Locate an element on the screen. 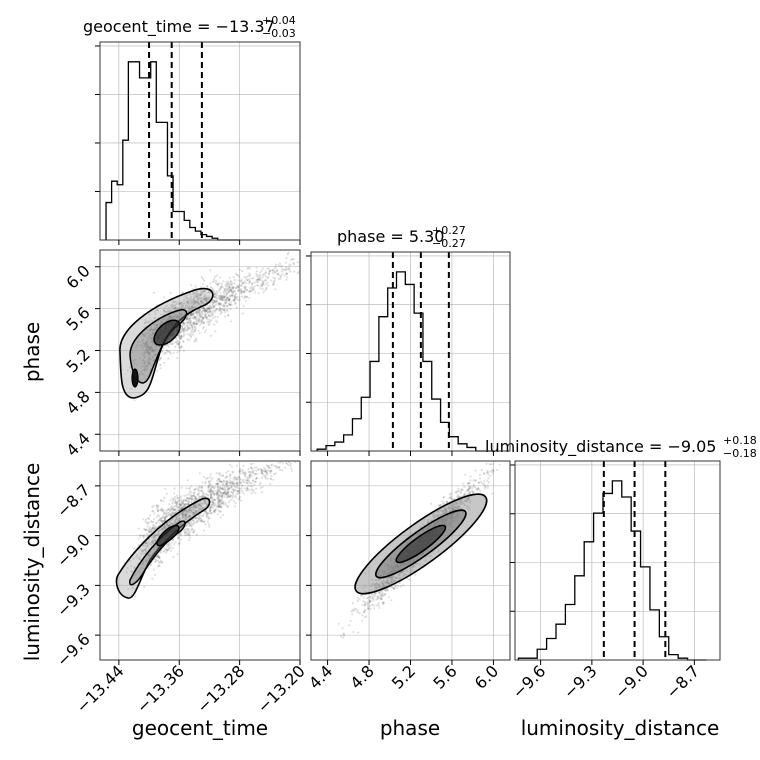  scatter-luminosity-distance-vs-geocent-time-xtick-label: −13.36 is located at coordinates (160, 688).